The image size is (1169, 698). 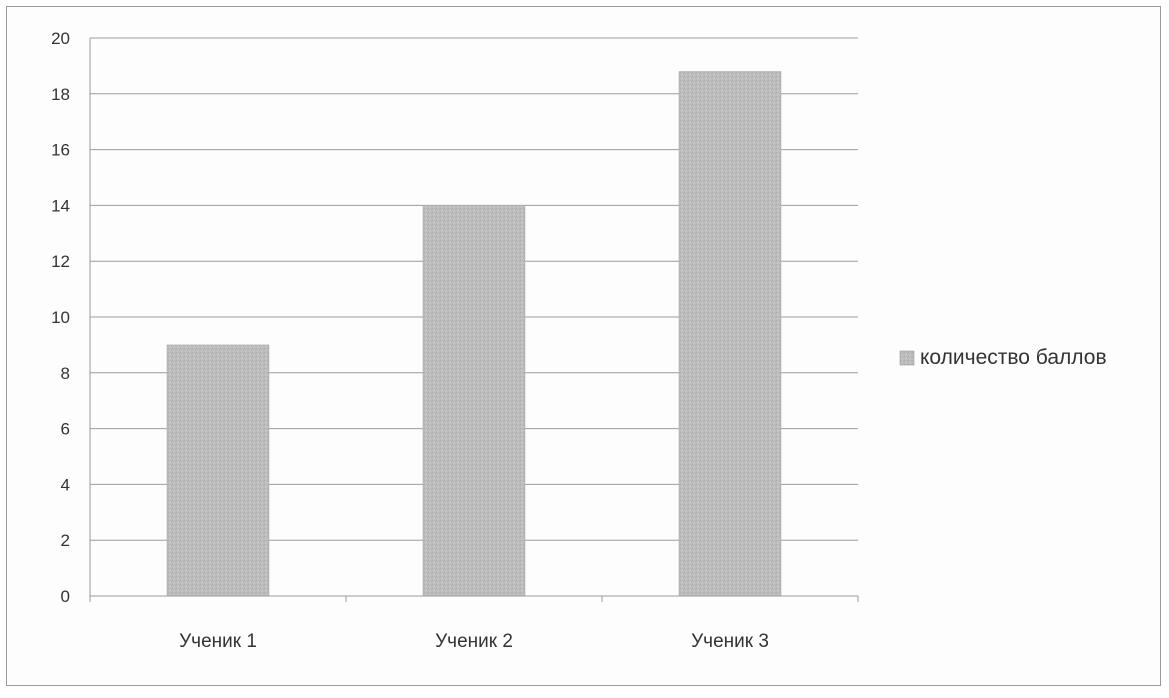 I want to click on y-tick-label: 4, so click(x=65, y=484).